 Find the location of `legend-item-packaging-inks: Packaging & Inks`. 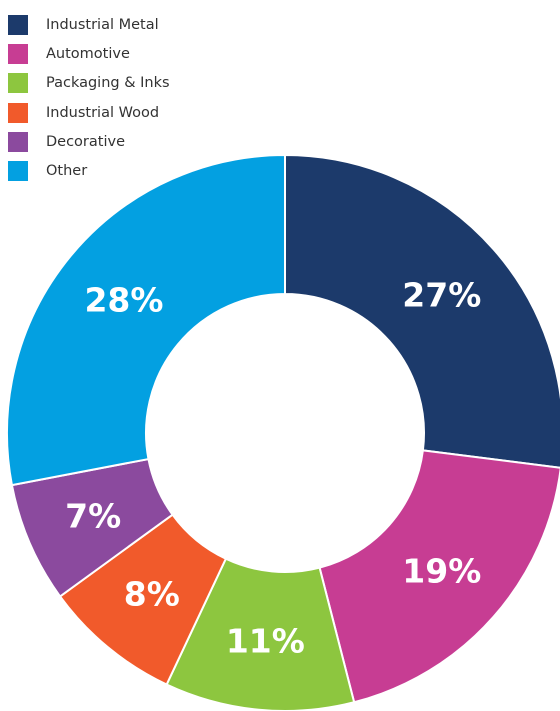

legend-item-packaging-inks: Packaging & Inks is located at coordinates (89, 83).